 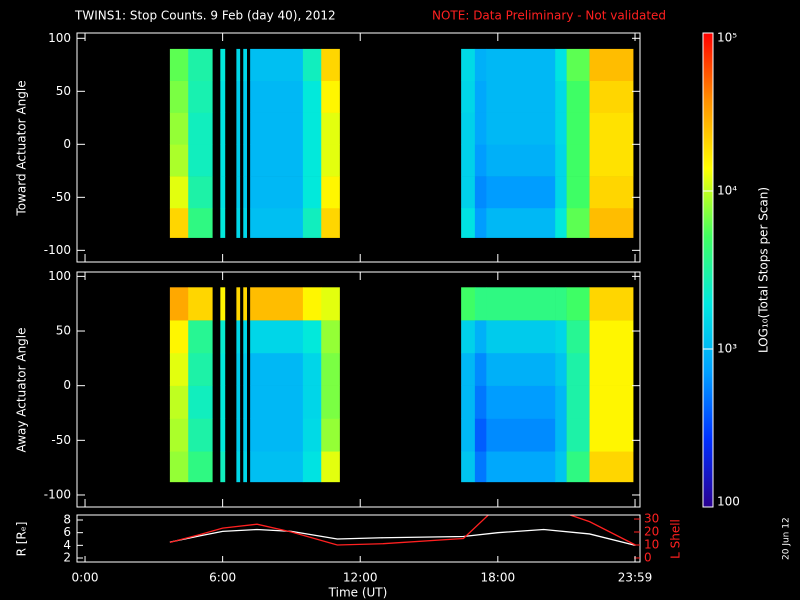 I want to click on x-tick-label: 18:00, so click(x=498, y=578).